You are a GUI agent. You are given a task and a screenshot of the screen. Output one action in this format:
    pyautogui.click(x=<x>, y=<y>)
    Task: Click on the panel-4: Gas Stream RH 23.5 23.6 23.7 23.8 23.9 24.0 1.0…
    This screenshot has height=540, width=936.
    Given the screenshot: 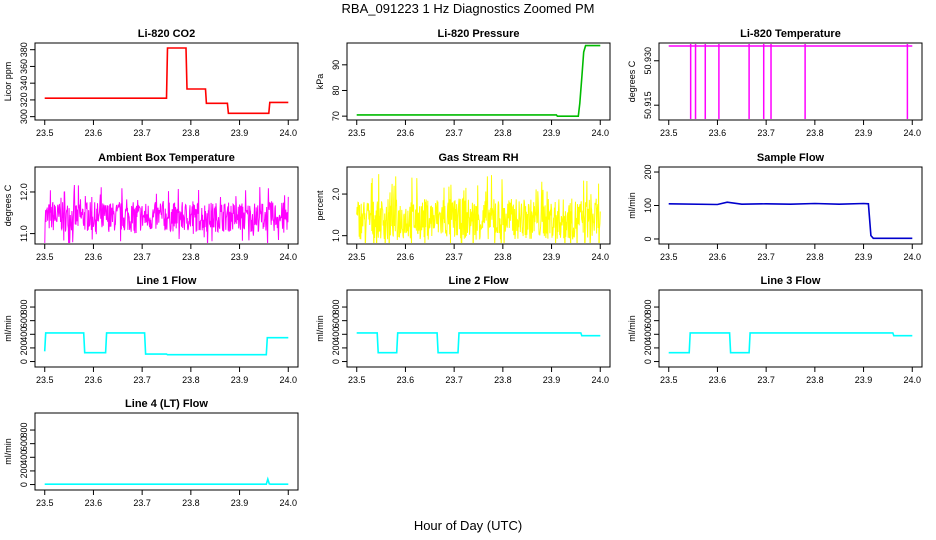 What is the action you would take?
    pyautogui.click(x=463, y=207)
    